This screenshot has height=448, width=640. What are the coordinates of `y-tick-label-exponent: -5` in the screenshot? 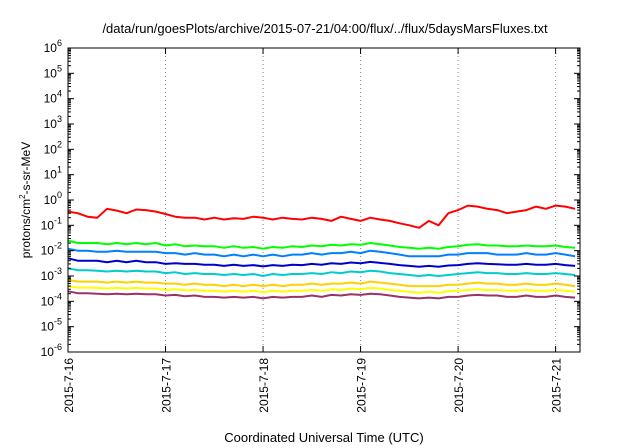 It's located at (58, 322).